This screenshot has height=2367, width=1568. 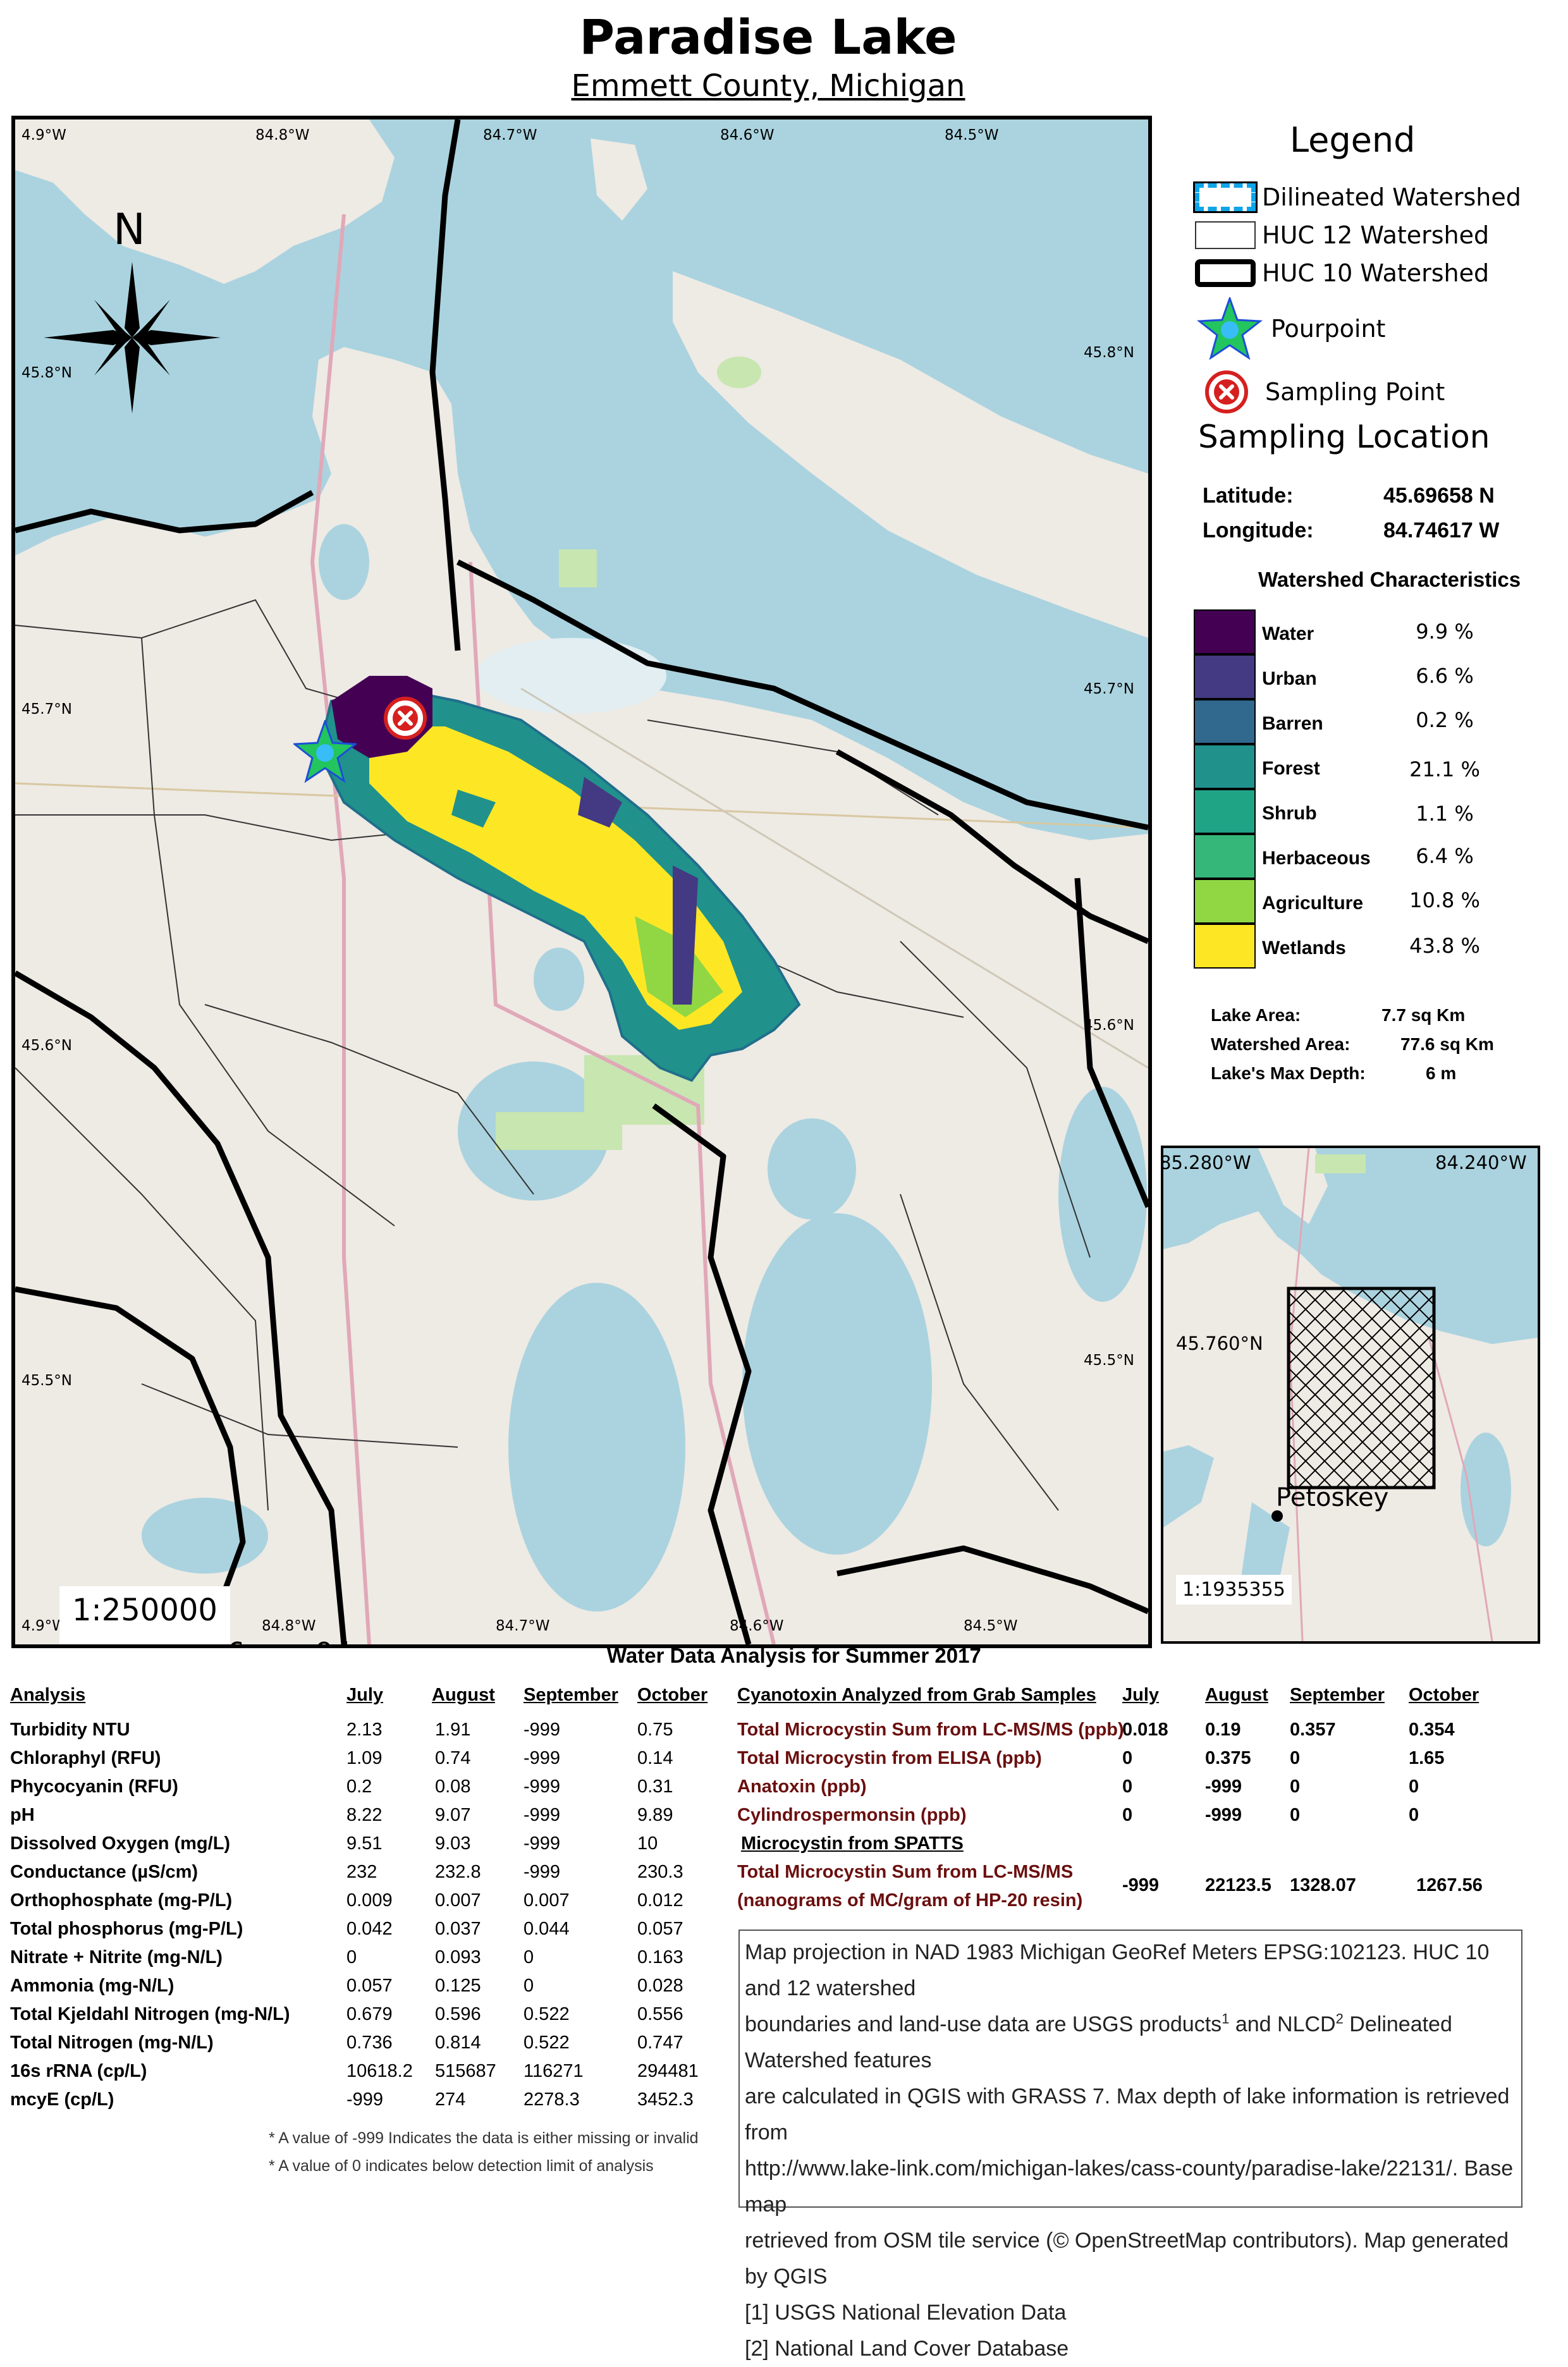 What do you see at coordinates (768, 86) in the screenshot?
I see `map-subtitle: Emmett County, Michigan` at bounding box center [768, 86].